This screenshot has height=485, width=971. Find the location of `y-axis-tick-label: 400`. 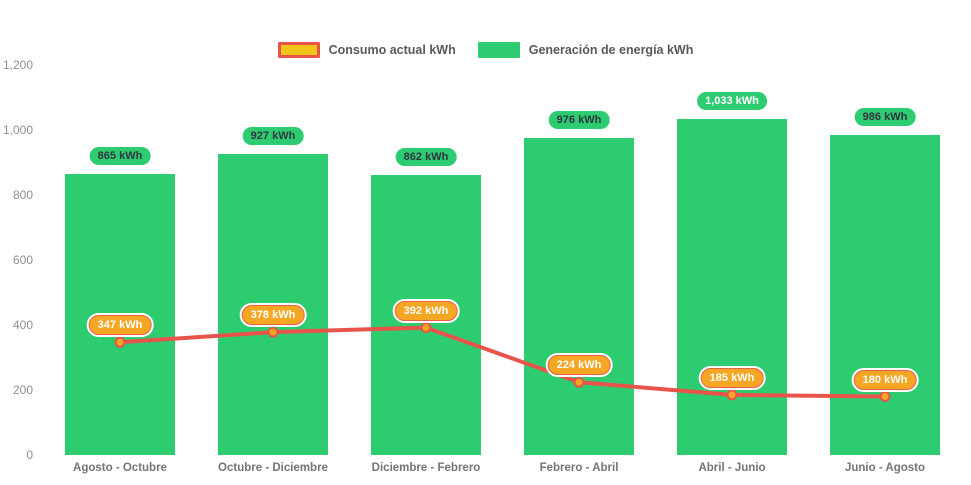

y-axis-tick-label: 400 is located at coordinates (22, 325).